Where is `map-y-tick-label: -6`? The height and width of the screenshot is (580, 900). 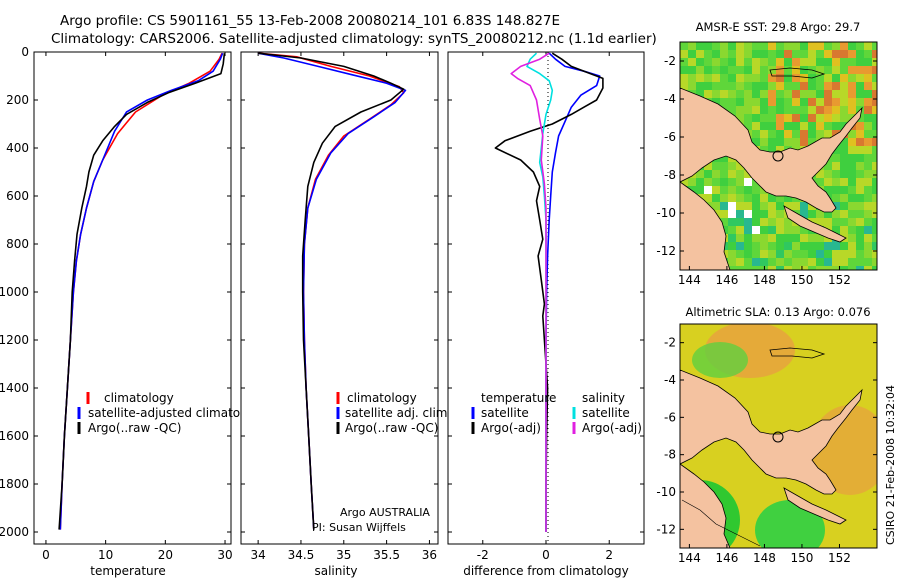 map-y-tick-label: -6 is located at coordinates (670, 137).